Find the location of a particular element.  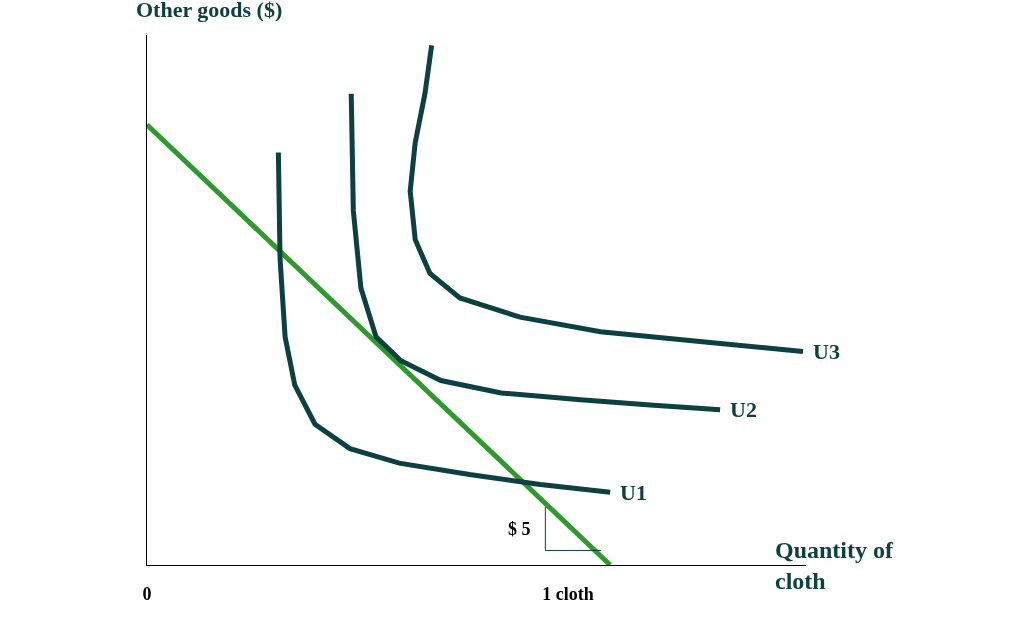

x-tick-label: 1 cloth is located at coordinates (568, 593).